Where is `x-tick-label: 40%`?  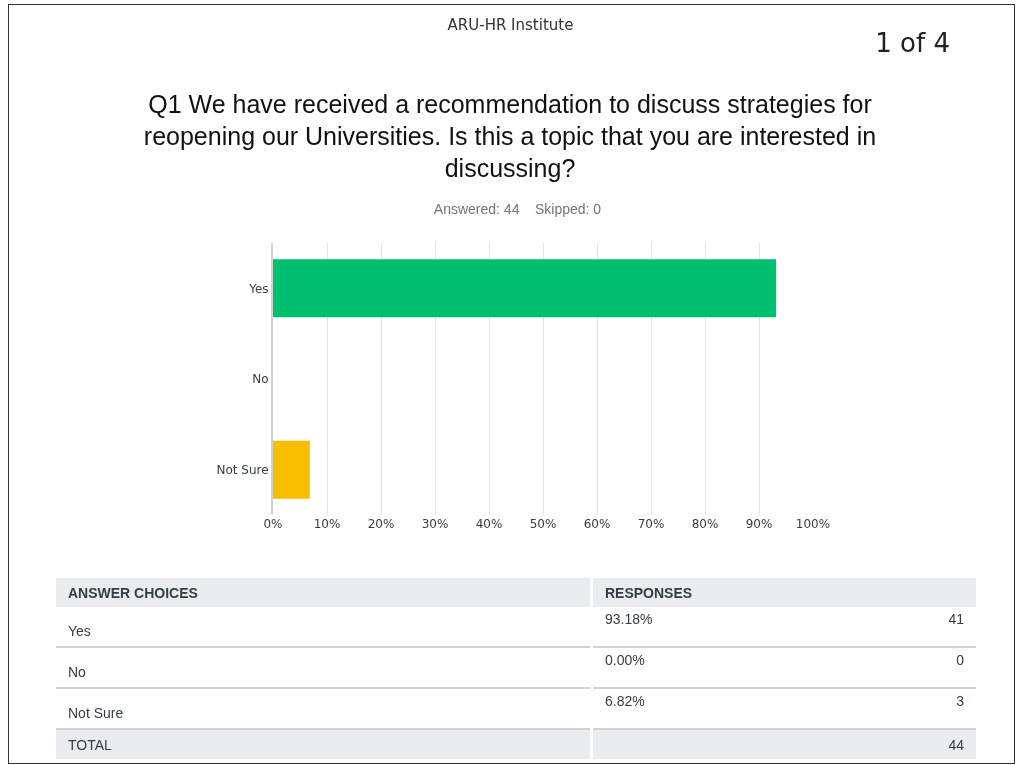
x-tick-label: 40% is located at coordinates (489, 524).